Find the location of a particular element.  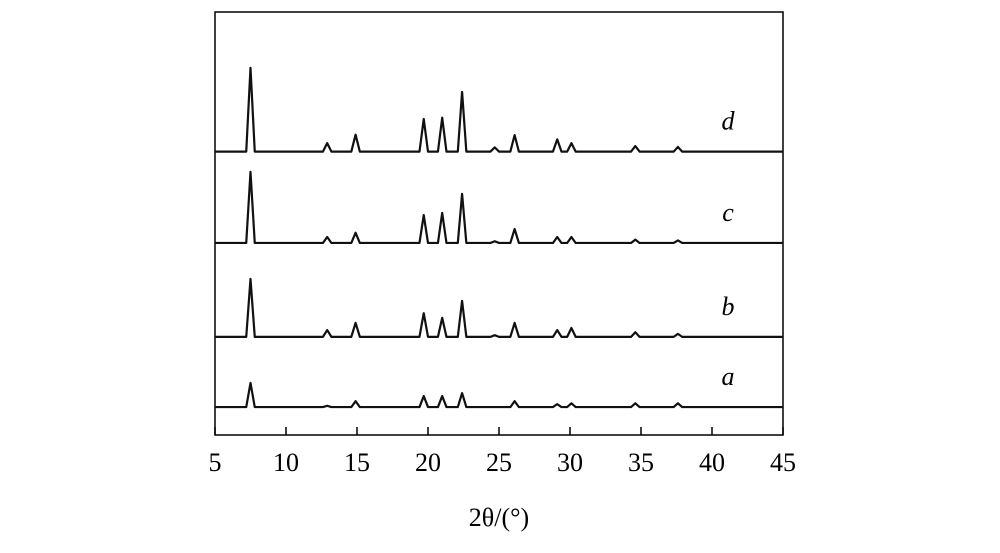

x-tick-label: 40 is located at coordinates (712, 462).